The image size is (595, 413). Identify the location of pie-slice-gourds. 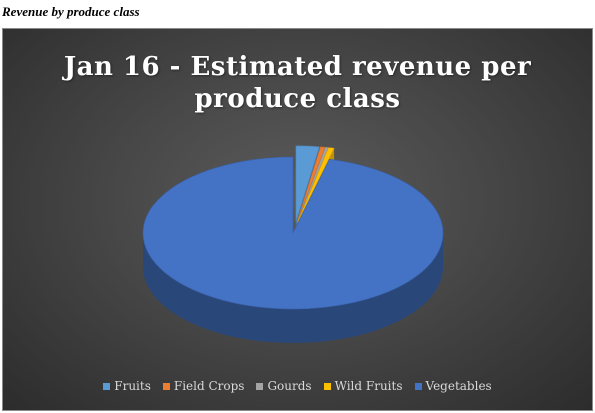
(313, 184).